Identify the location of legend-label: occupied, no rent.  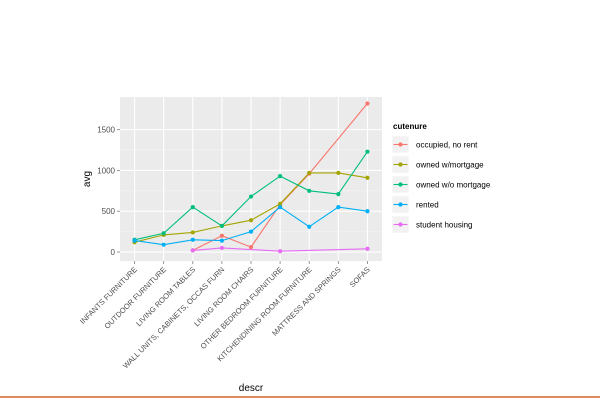
(447, 145).